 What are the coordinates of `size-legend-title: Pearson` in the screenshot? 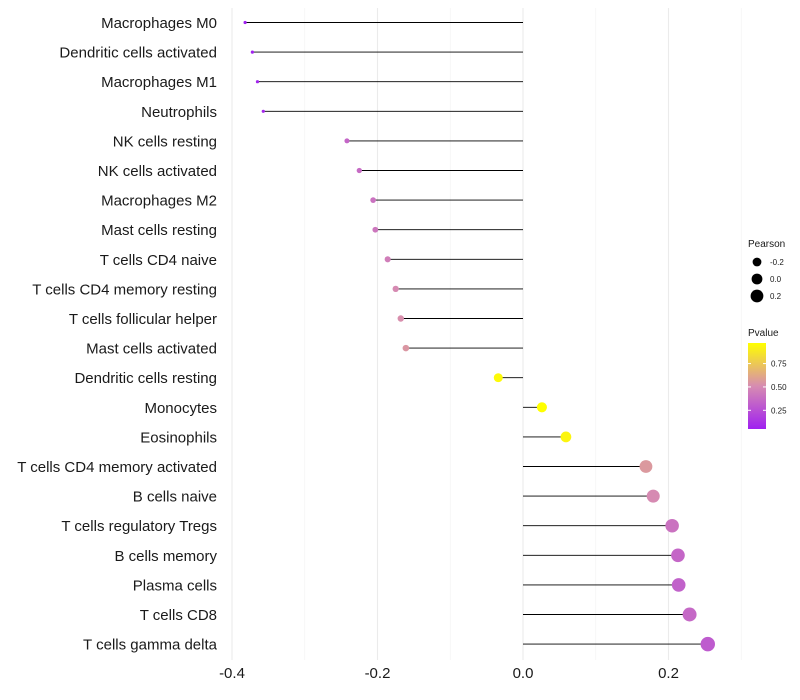 It's located at (766, 244).